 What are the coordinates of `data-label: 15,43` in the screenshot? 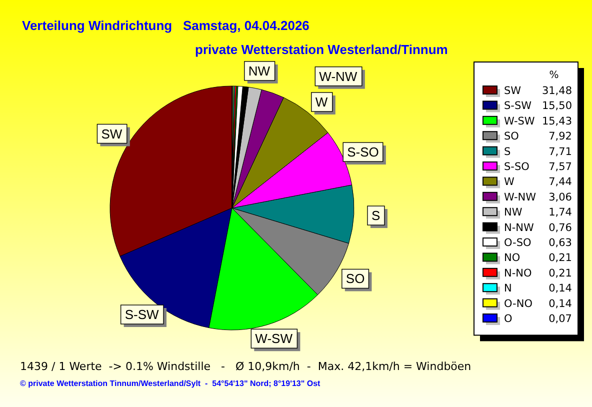 It's located at (557, 121).